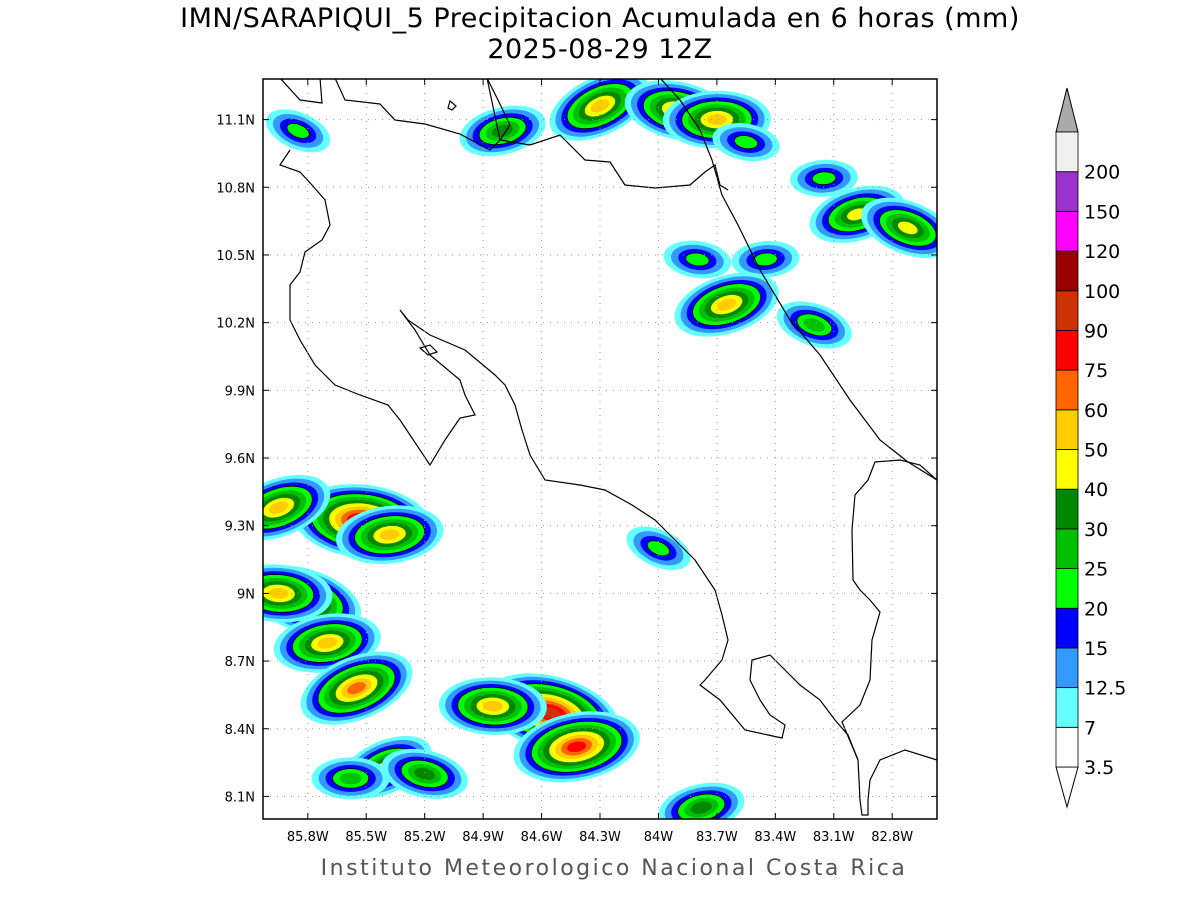 The image size is (1200, 900). I want to click on y-tick-label: 9.9N, so click(240, 391).